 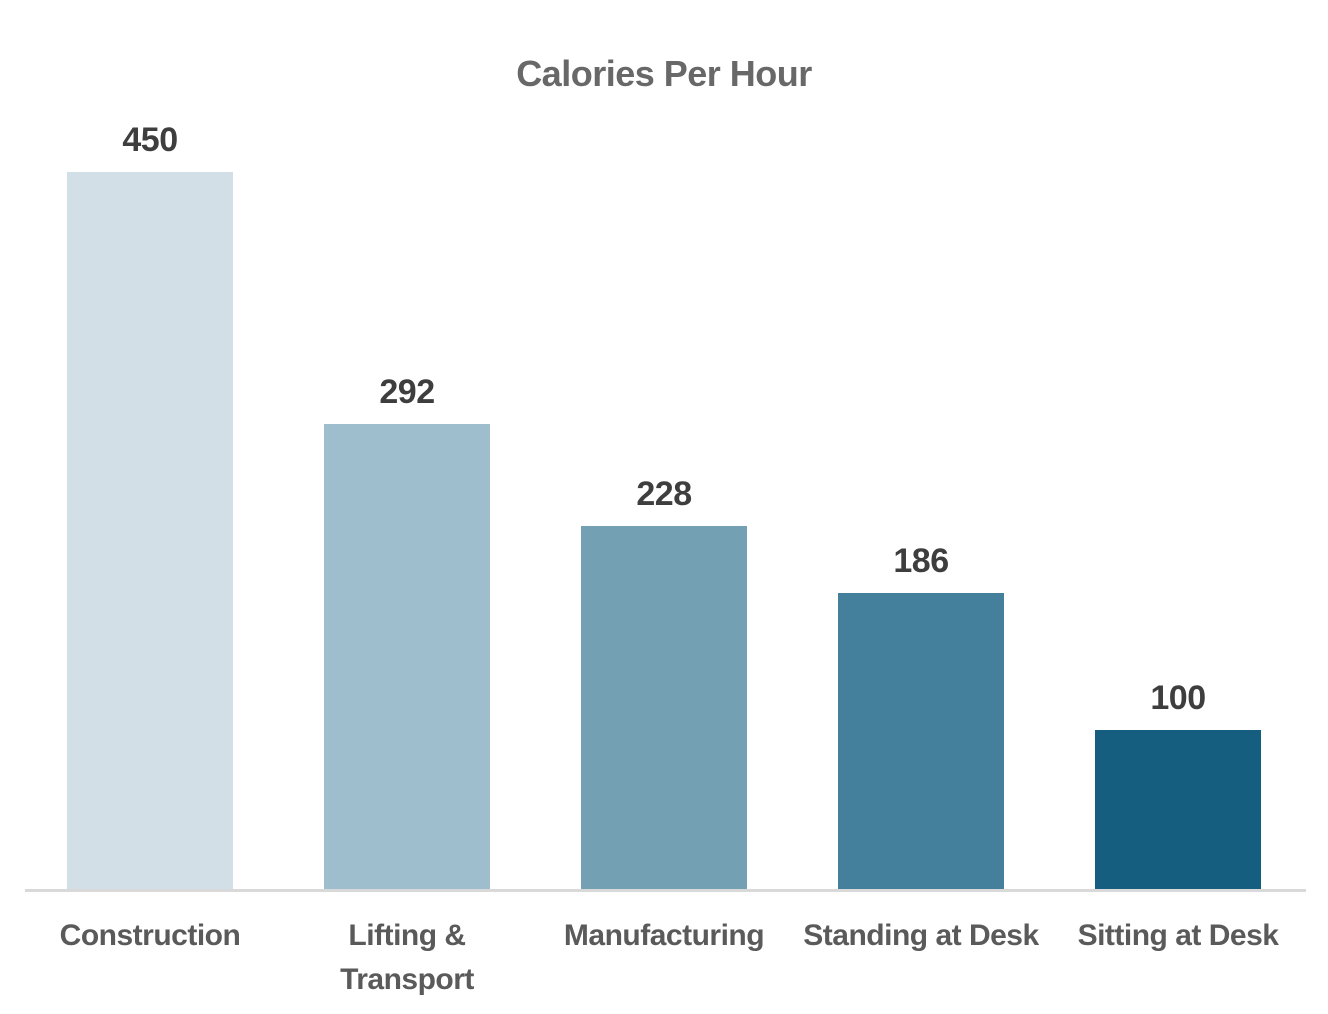 I want to click on bar-value-label: 450, so click(x=150, y=140).